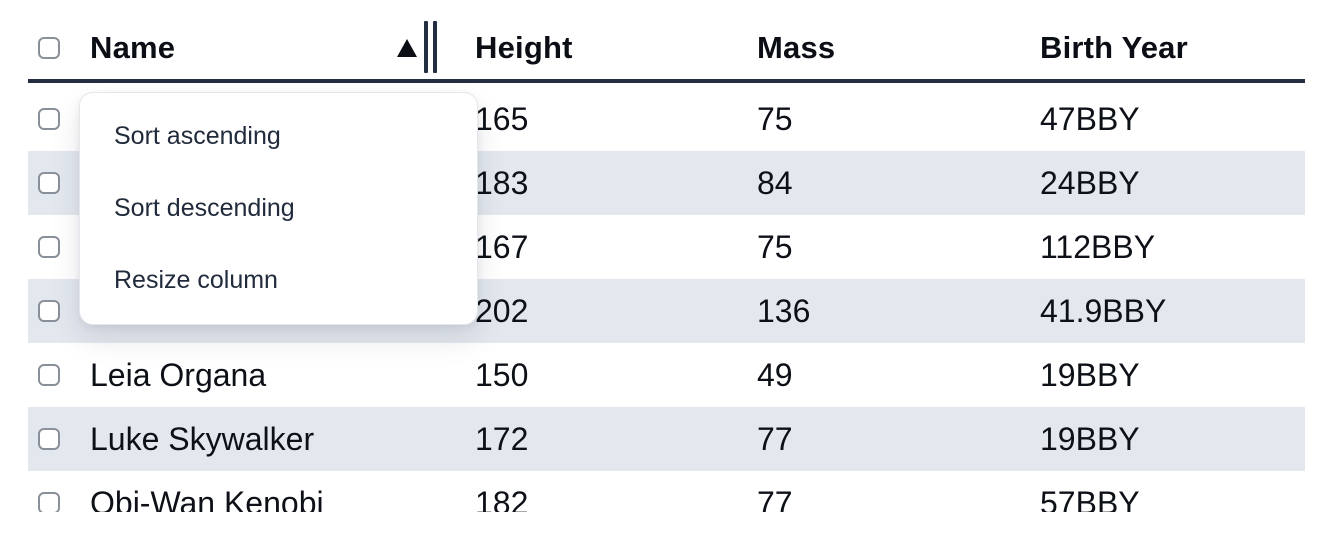  What do you see at coordinates (775, 374) in the screenshot?
I see `cell-mass: 49` at bounding box center [775, 374].